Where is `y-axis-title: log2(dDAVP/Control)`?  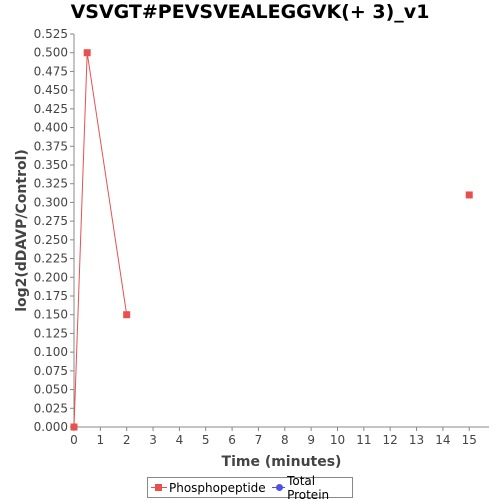
y-axis-title: log2(dDAVP/Control) is located at coordinates (22, 230).